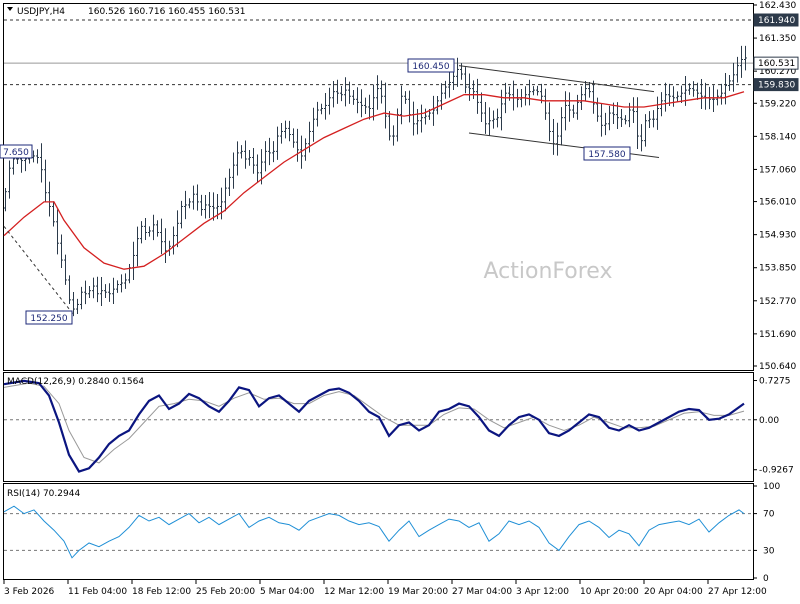  Describe the element at coordinates (777, 302) in the screenshot. I see `price-y-tick-label: 152.770` at that location.